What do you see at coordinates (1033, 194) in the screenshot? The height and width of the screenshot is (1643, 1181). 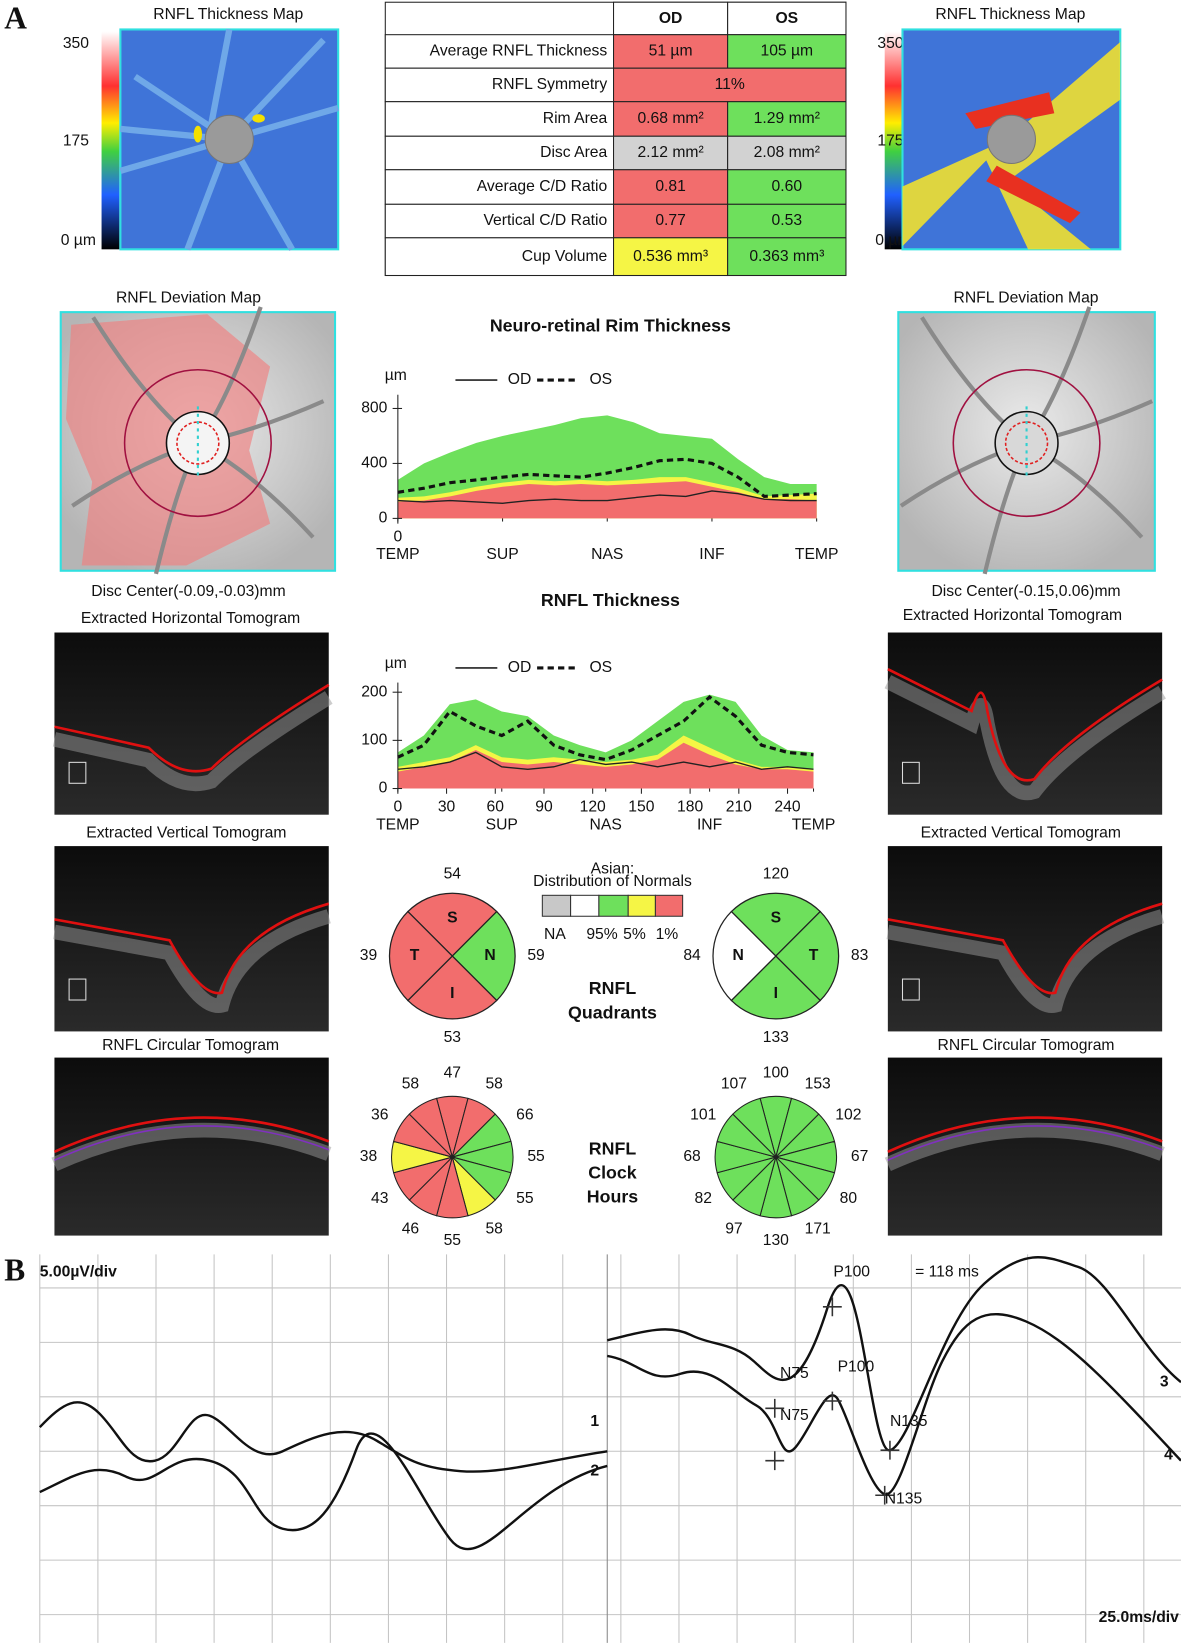 I see `band` at bounding box center [1033, 194].